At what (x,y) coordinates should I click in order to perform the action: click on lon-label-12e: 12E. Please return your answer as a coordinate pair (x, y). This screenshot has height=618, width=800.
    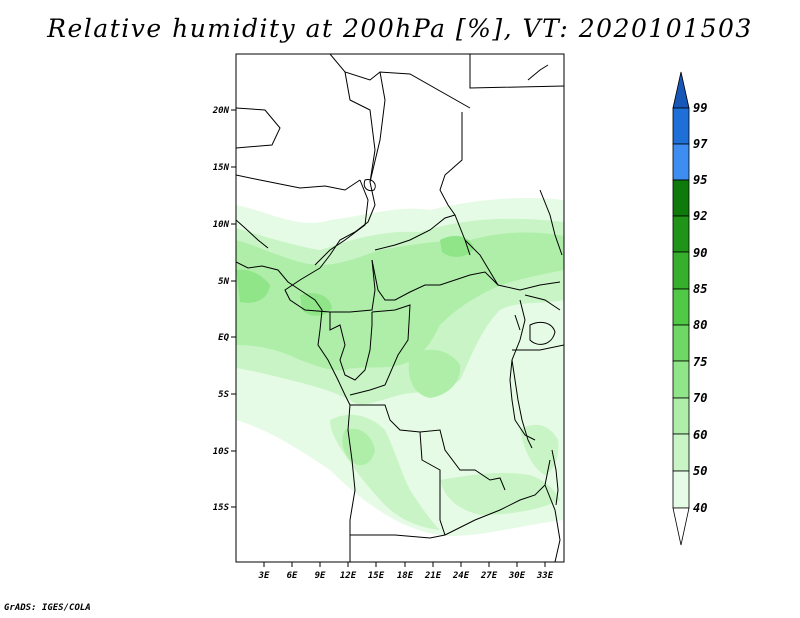
    Looking at the image, I should click on (348, 576).